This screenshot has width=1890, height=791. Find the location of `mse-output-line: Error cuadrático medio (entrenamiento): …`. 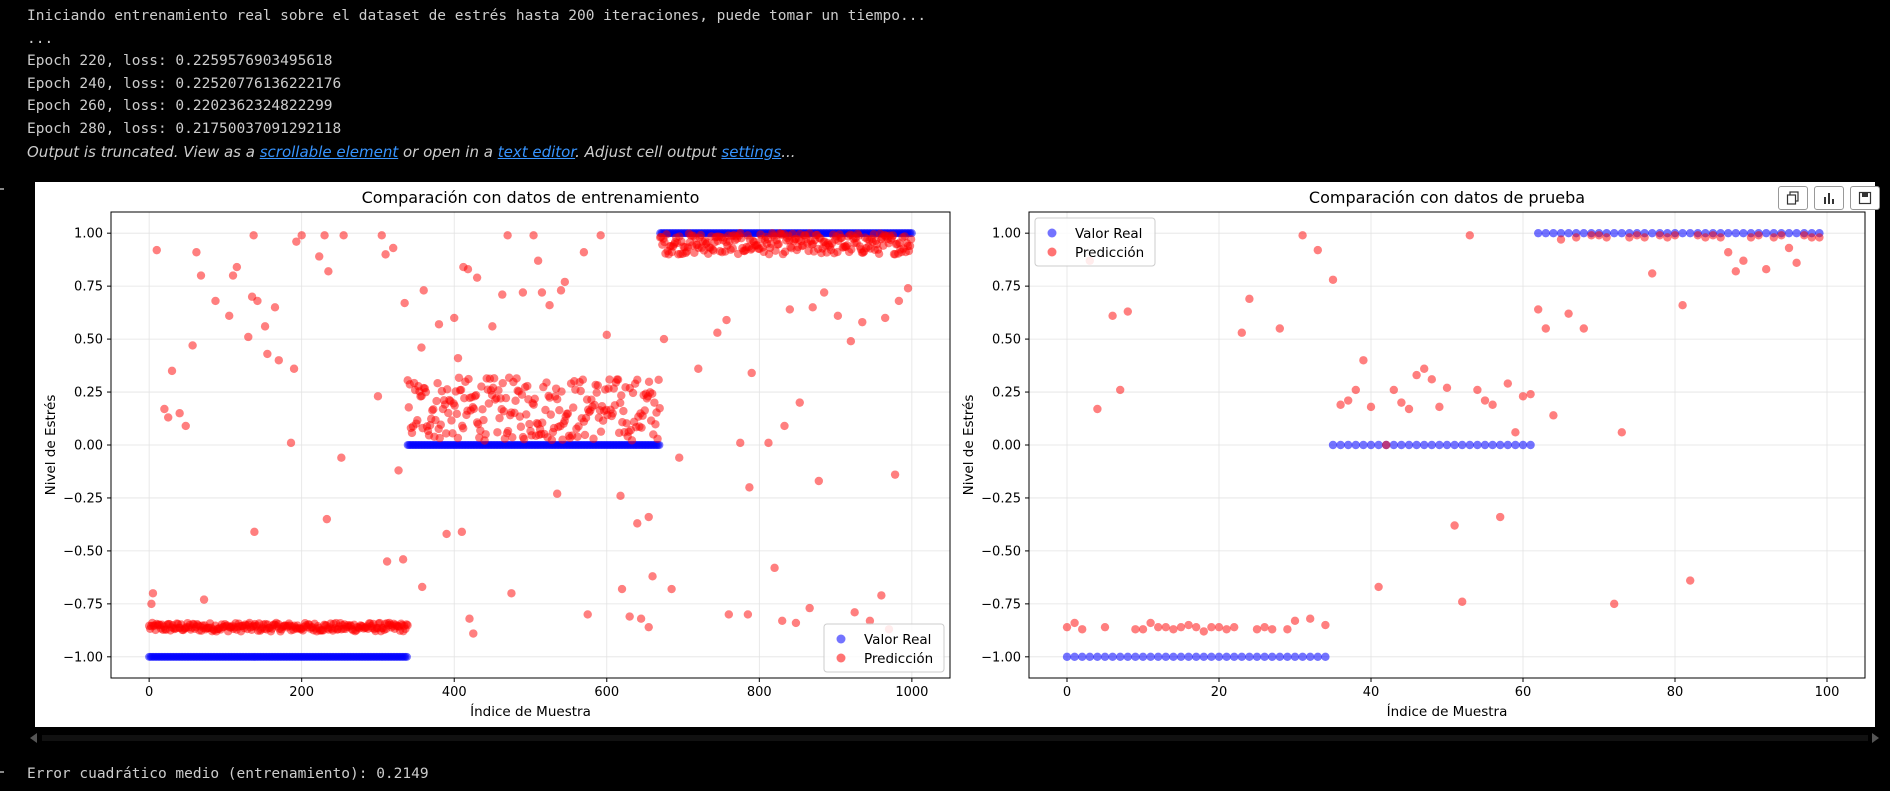

mse-output-line: Error cuadrático medio (entrenamiento): … is located at coordinates (228, 774).